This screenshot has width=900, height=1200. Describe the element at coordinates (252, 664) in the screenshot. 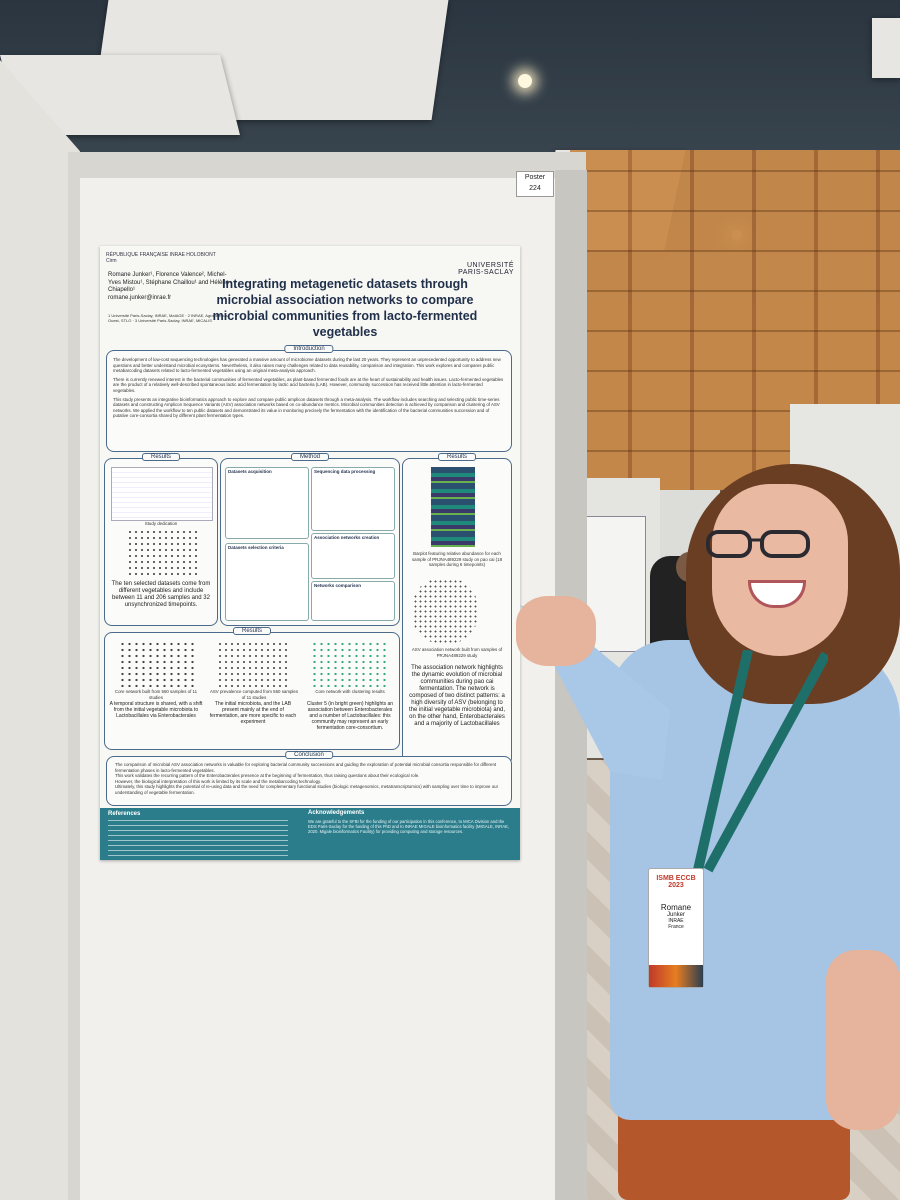

I see `asv-prevalence-plot` at that location.